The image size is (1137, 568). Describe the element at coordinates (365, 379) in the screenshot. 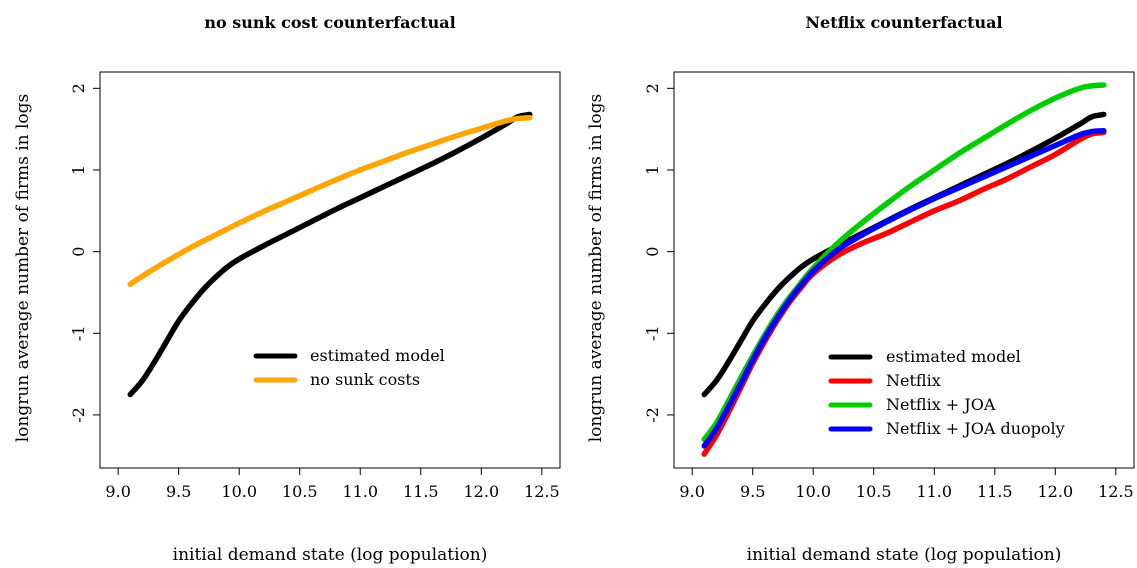

I see `legend-label-no-sunk-costs: no sunk costs` at that location.